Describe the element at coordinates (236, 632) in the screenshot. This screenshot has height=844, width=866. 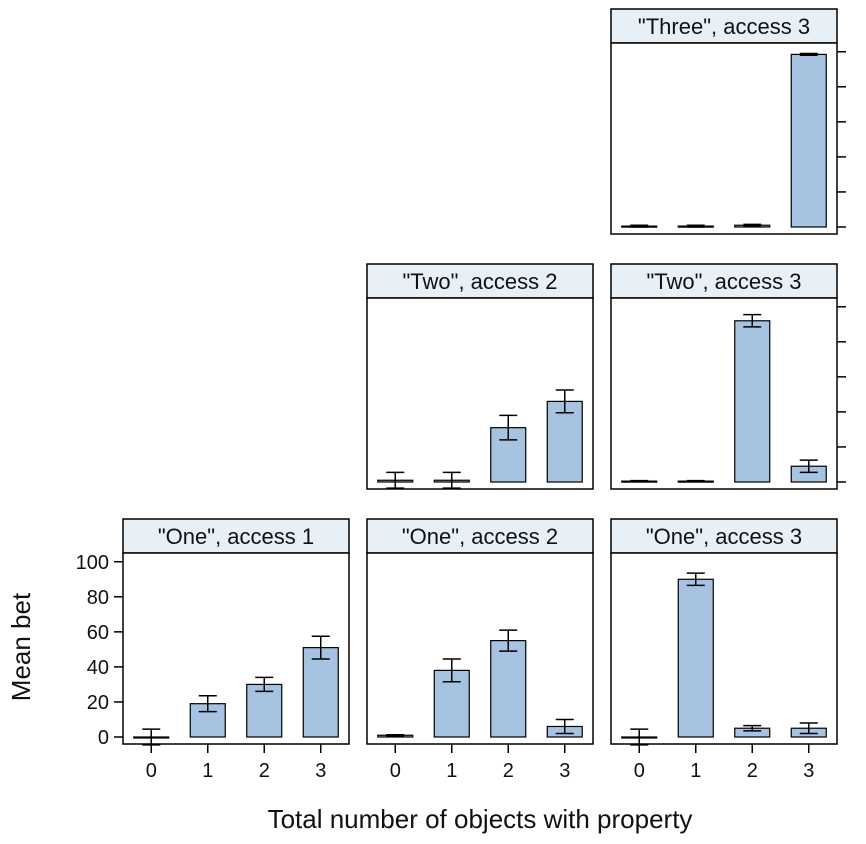
I see `panel: "One", access 1` at that location.